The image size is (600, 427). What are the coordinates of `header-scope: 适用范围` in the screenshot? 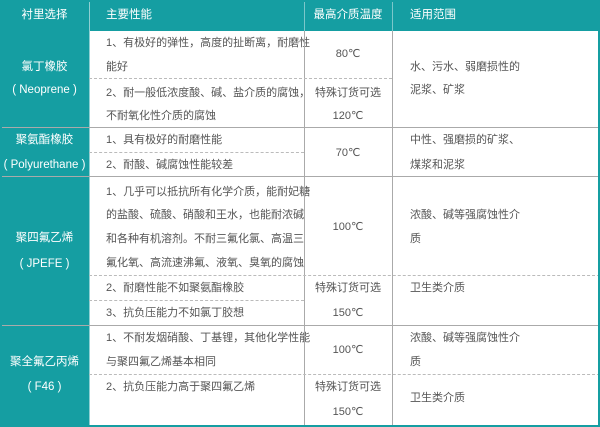 It's located at (433, 15).